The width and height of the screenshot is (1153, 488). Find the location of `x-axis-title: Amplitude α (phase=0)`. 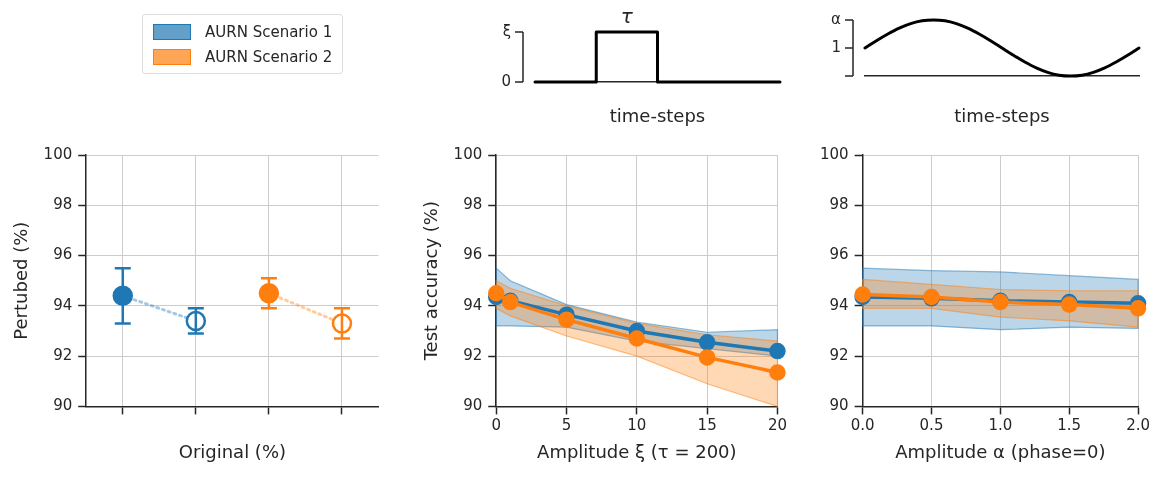

x-axis-title: Amplitude α (phase=0) is located at coordinates (1000, 451).